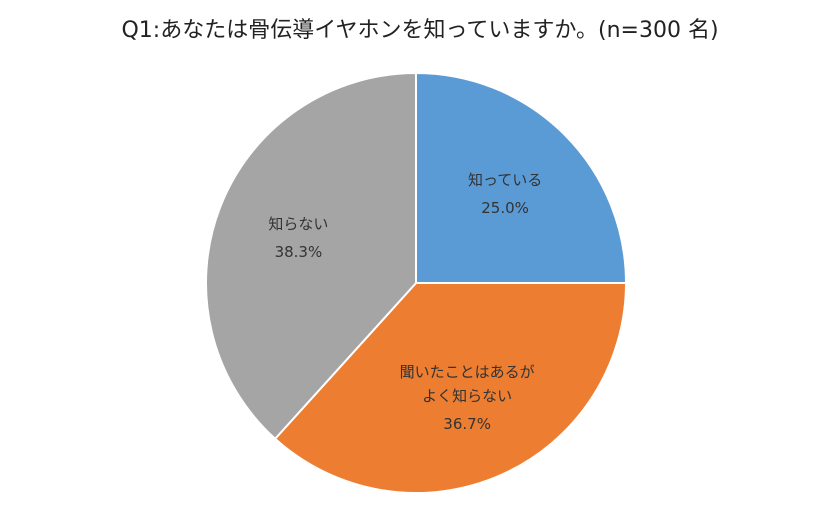  I want to click on slice-value: 36.7%, so click(467, 424).